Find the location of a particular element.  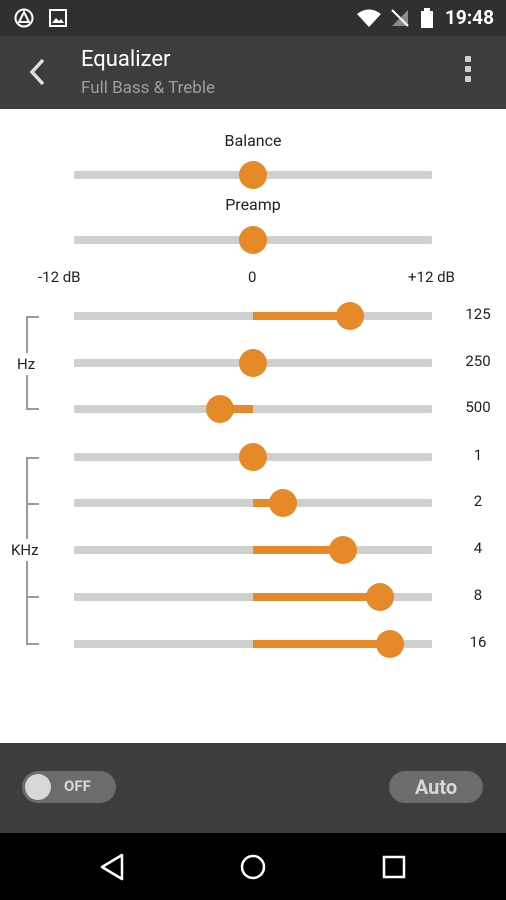

band-frequency-label: 1 is located at coordinates (478, 455).